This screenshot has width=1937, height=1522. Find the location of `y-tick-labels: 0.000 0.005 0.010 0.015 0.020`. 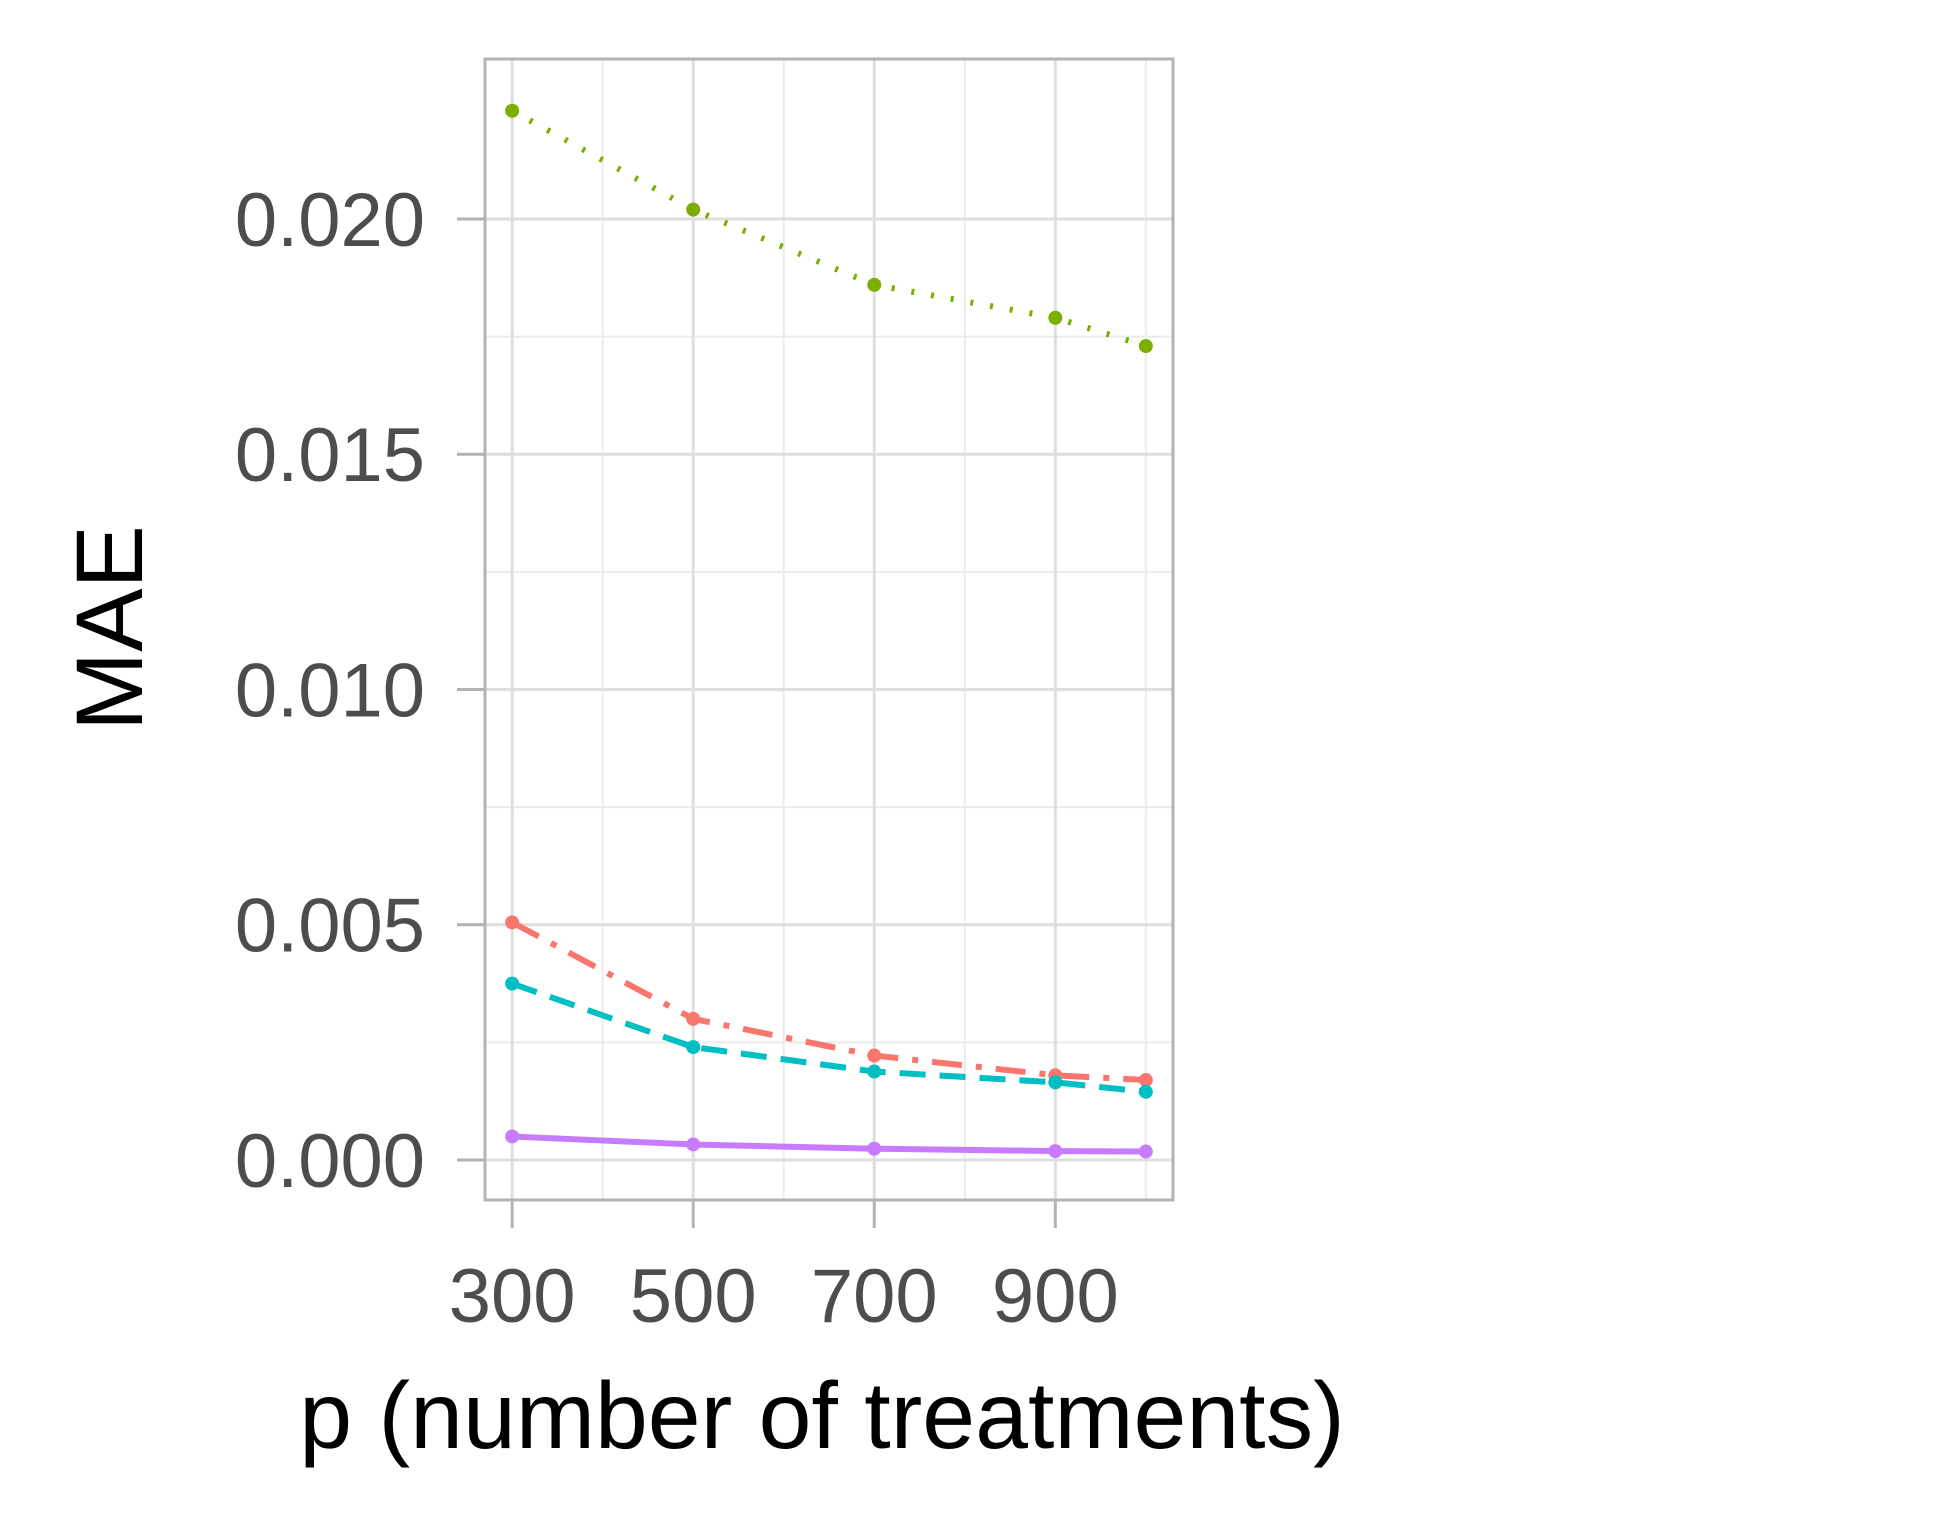

y-tick-labels: 0.000 0.005 0.010 0.015 0.020 is located at coordinates (330, 691).